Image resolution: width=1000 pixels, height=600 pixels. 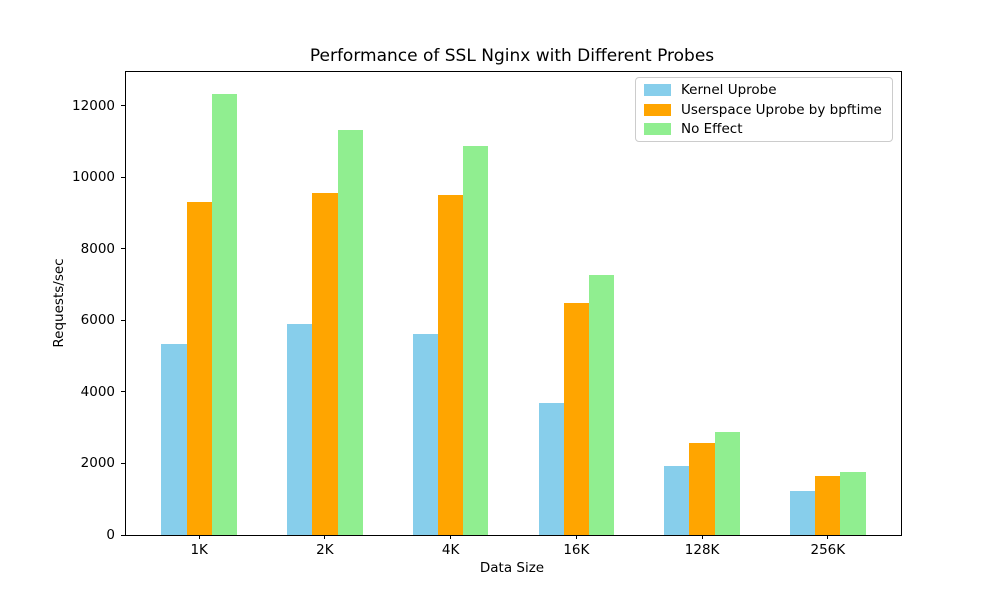 I want to click on legend-item: Kernel Uprobe, so click(x=768, y=90).